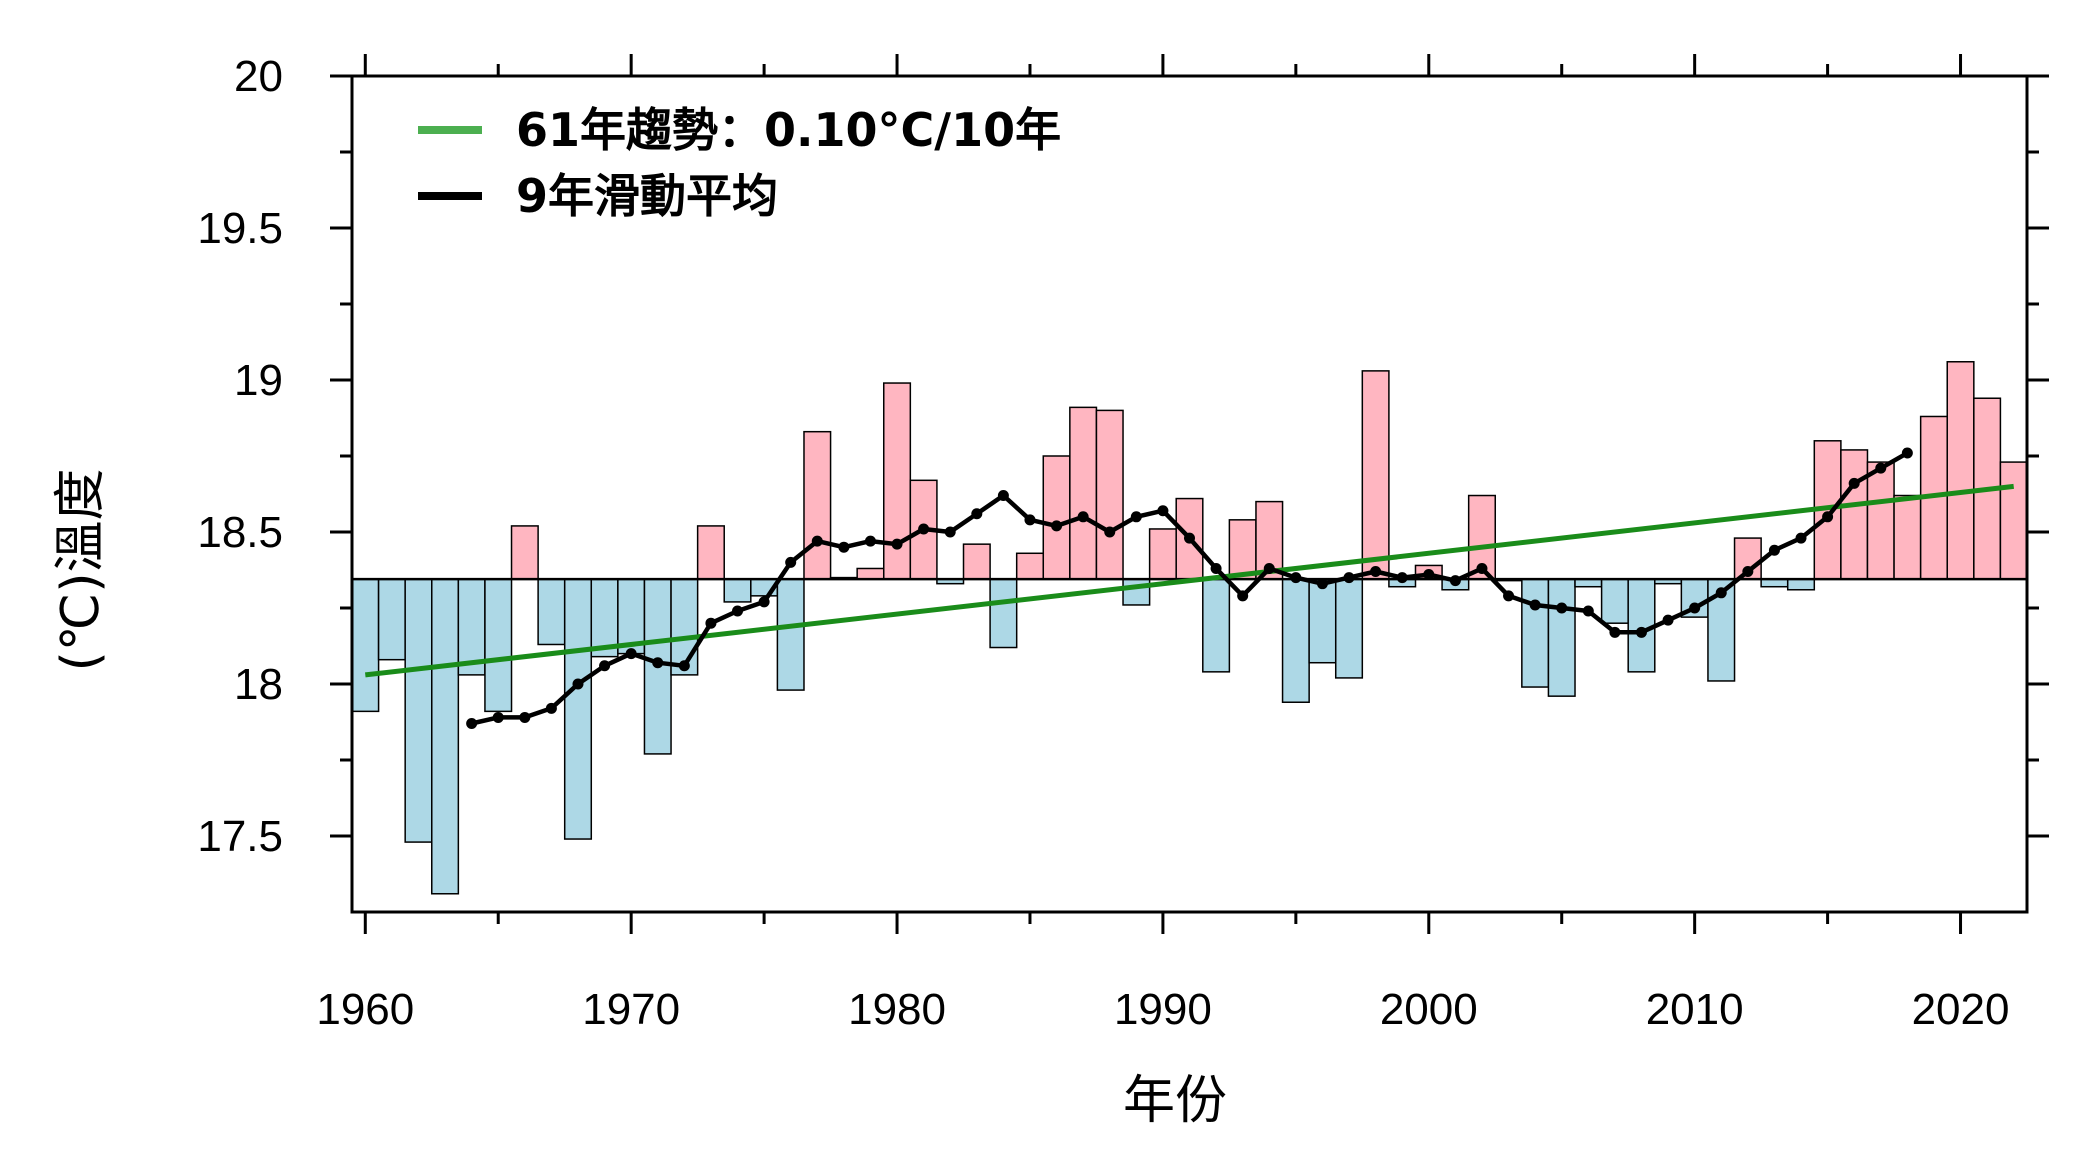 Image resolution: width=2090 pixels, height=1170 pixels. Describe the element at coordinates (1375, 475) in the screenshot. I see `bar-1998` at that location.